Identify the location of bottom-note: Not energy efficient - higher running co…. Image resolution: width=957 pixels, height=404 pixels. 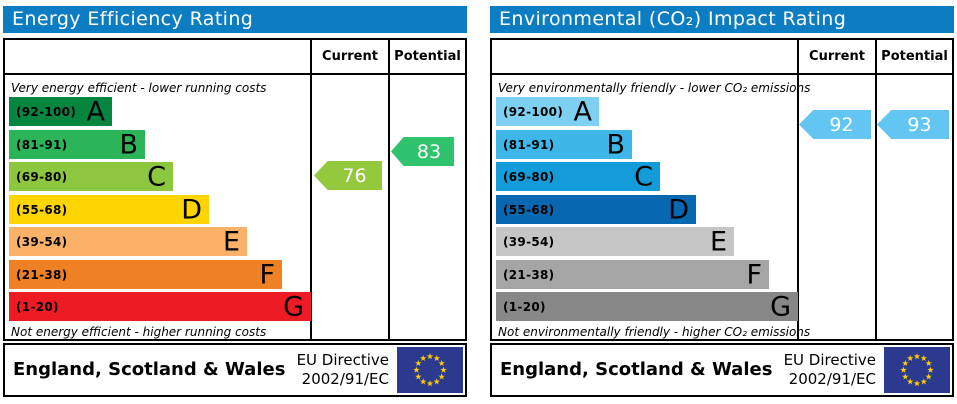
(139, 332).